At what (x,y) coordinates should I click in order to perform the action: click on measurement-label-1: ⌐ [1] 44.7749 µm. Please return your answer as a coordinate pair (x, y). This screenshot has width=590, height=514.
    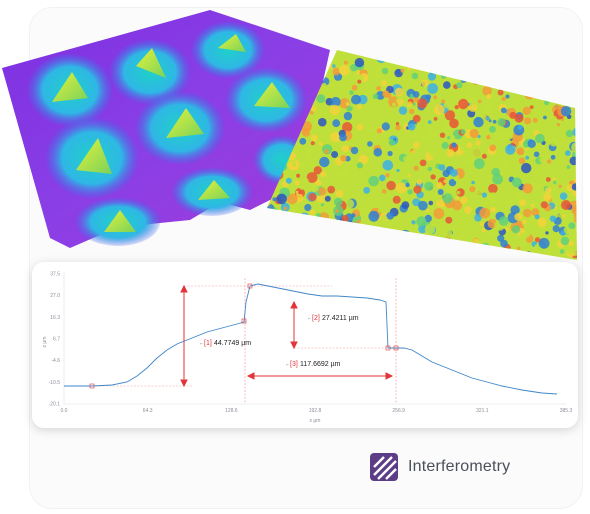
    Looking at the image, I should click on (225, 343).